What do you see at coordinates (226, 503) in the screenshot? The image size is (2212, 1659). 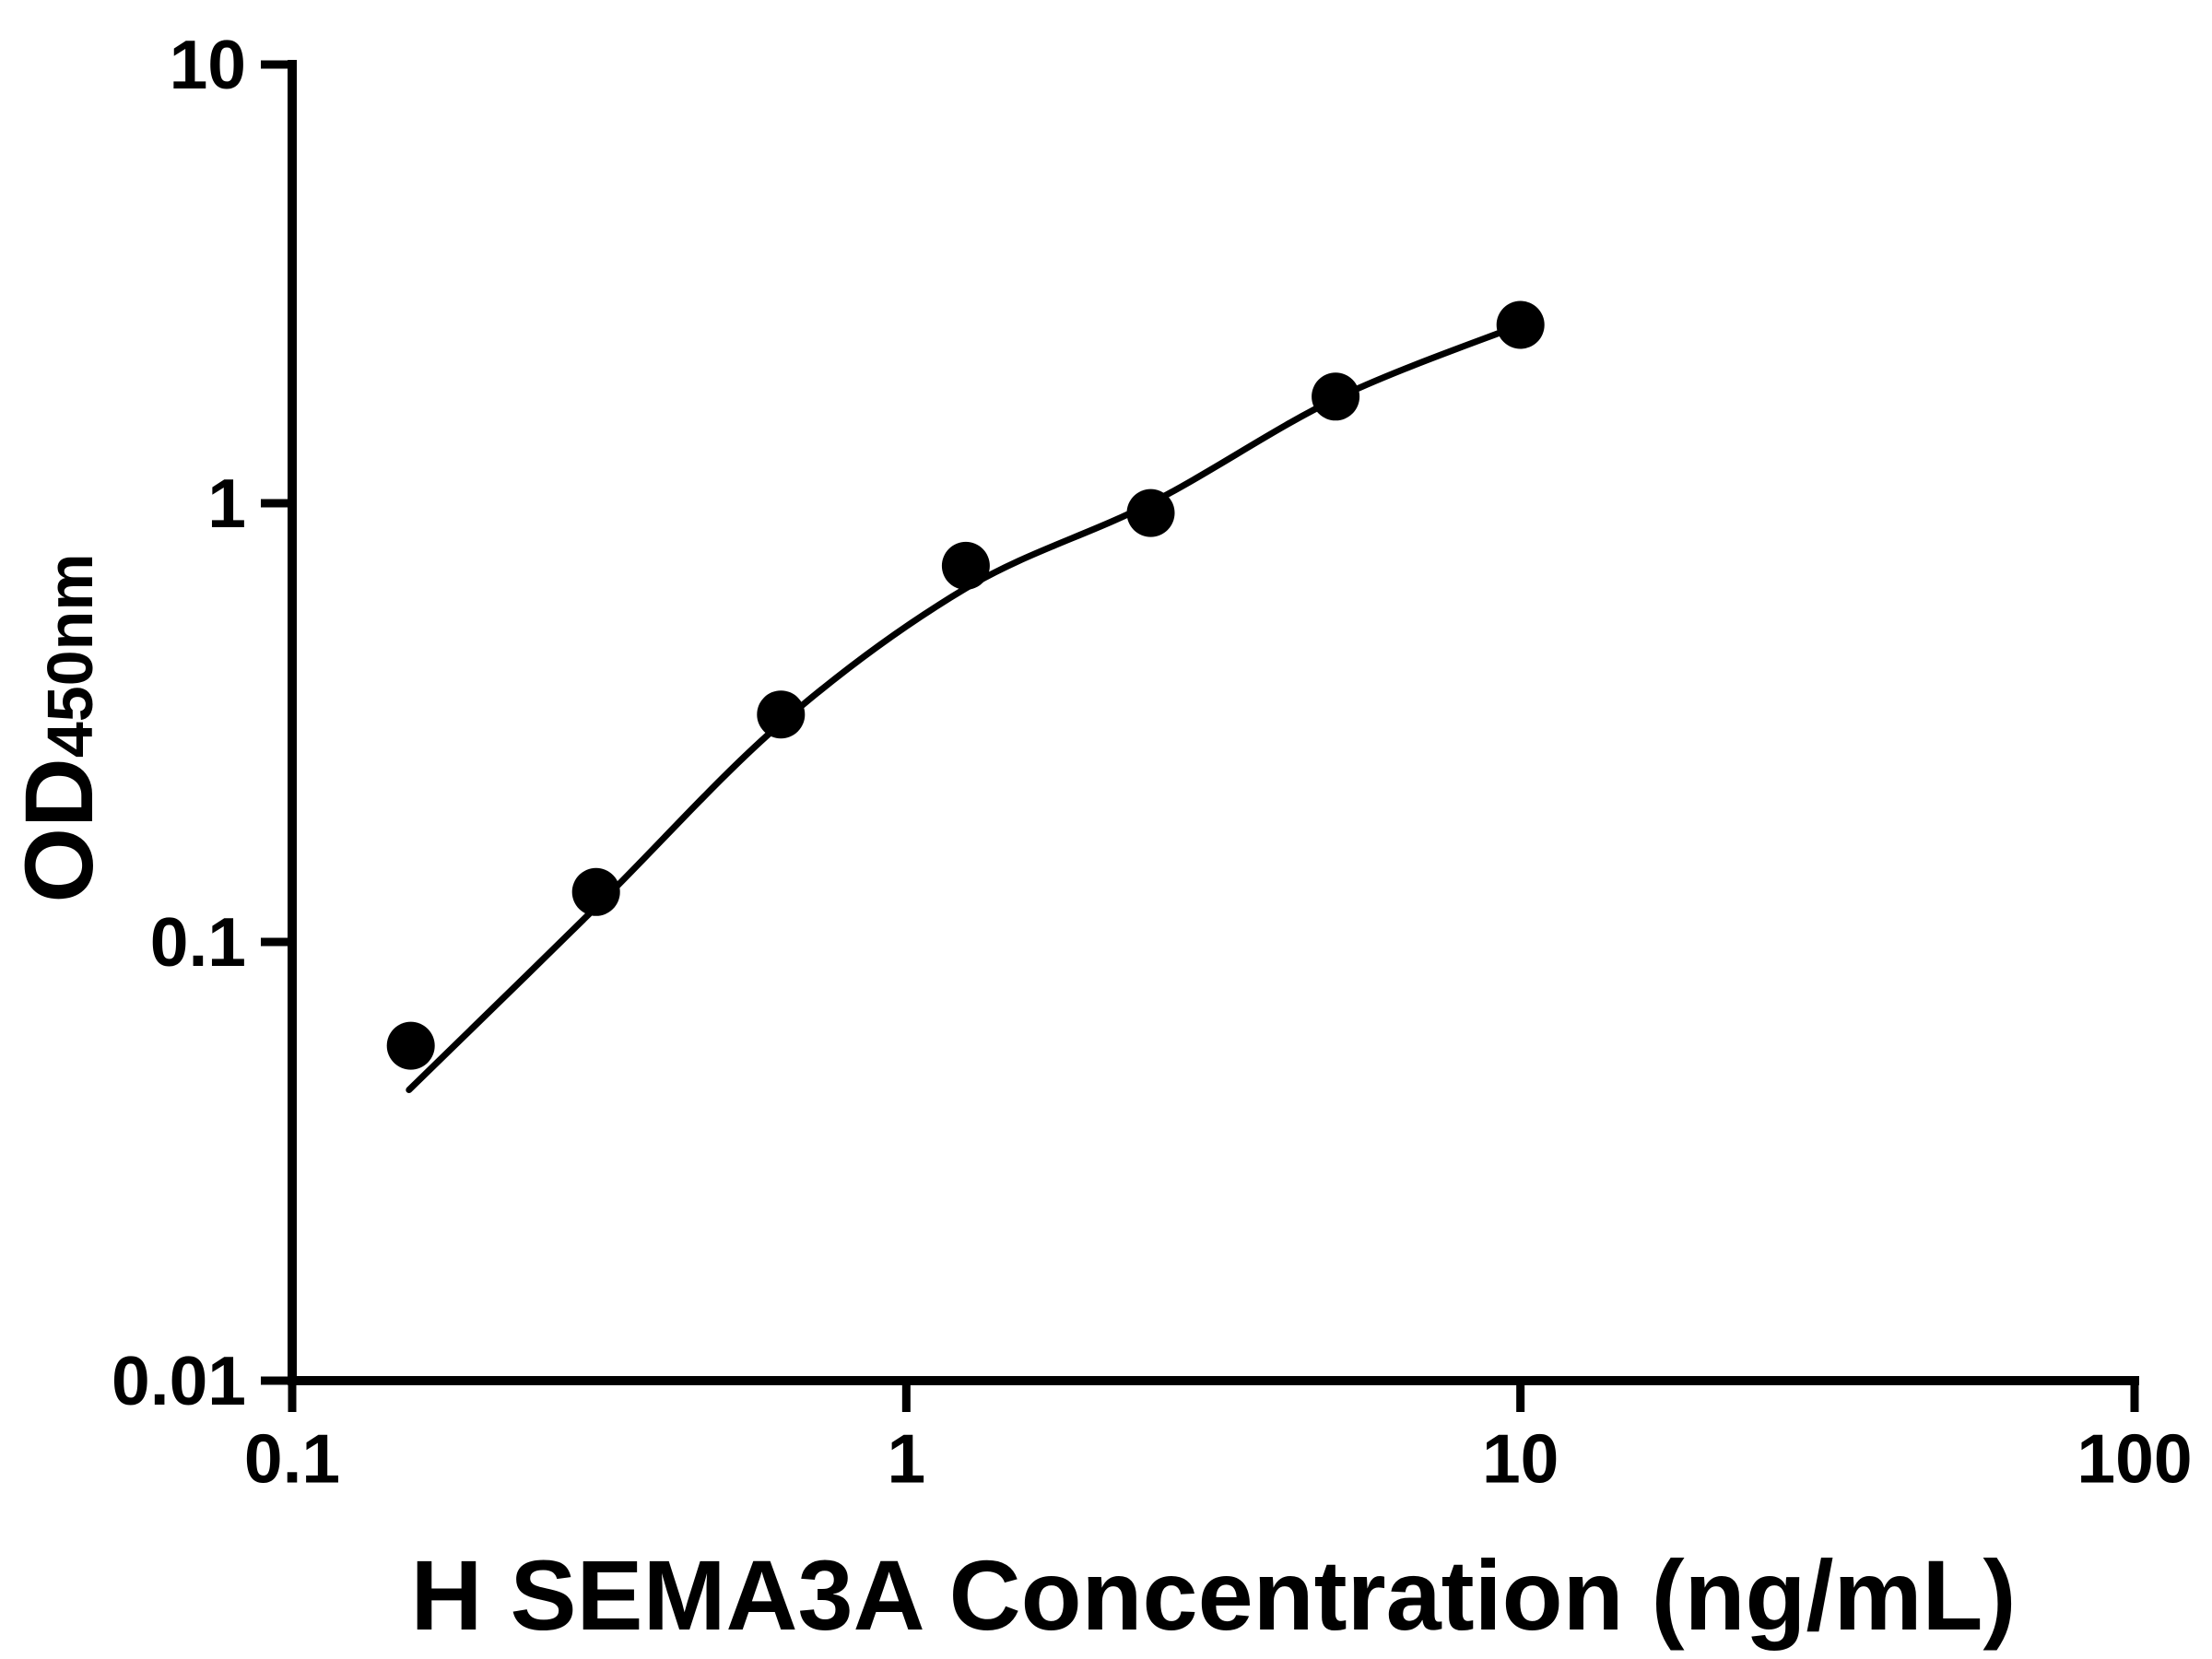 I see `y-tick-label: 1` at bounding box center [226, 503].